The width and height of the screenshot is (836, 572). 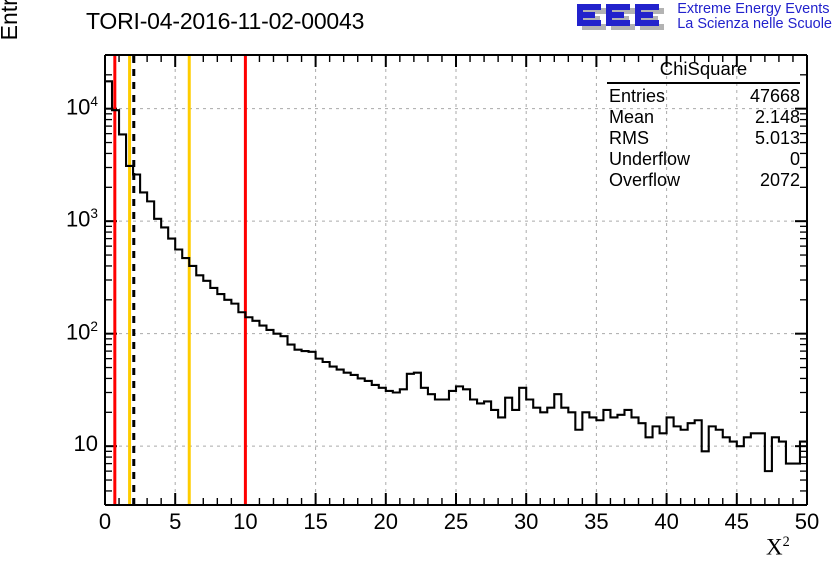 What do you see at coordinates (779, 180) in the screenshot?
I see `stats-row-value: 2072` at bounding box center [779, 180].